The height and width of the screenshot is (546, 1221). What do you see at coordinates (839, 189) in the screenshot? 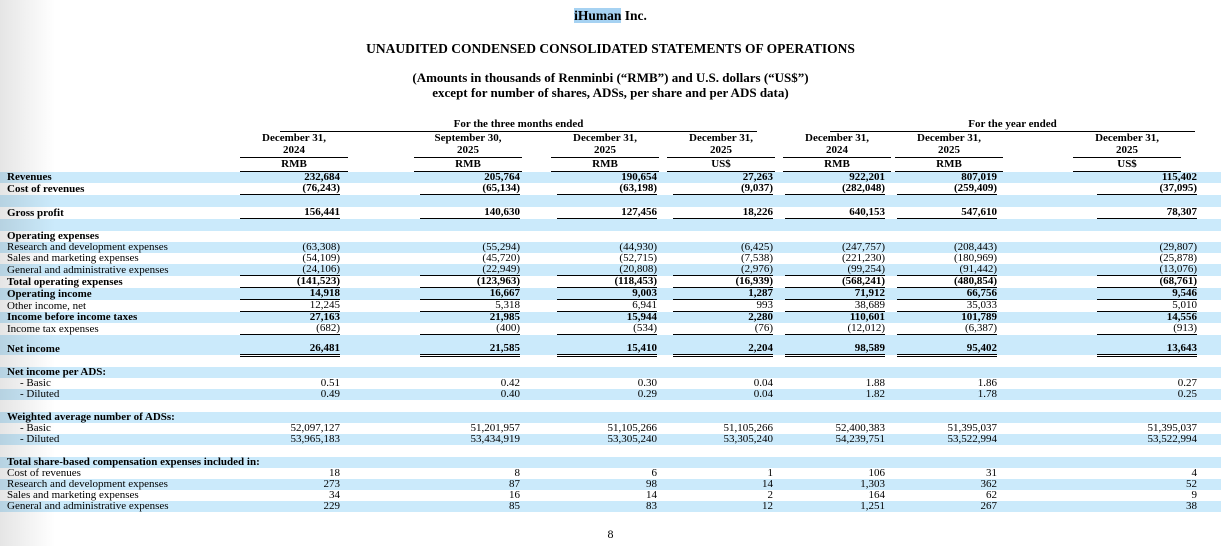
I see `cell-value: (282,048)` at bounding box center [839, 189].